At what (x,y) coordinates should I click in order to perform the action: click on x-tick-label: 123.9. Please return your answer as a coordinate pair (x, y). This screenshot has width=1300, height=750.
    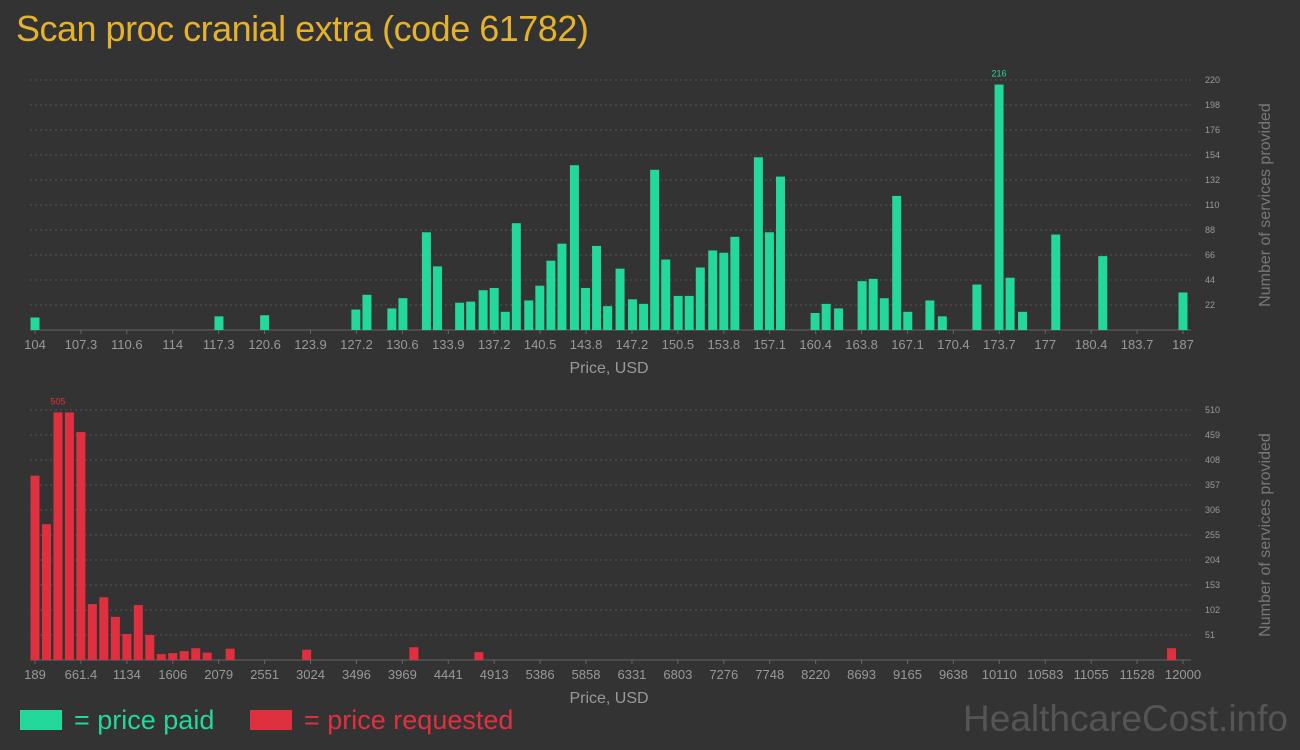
    Looking at the image, I should click on (310, 344).